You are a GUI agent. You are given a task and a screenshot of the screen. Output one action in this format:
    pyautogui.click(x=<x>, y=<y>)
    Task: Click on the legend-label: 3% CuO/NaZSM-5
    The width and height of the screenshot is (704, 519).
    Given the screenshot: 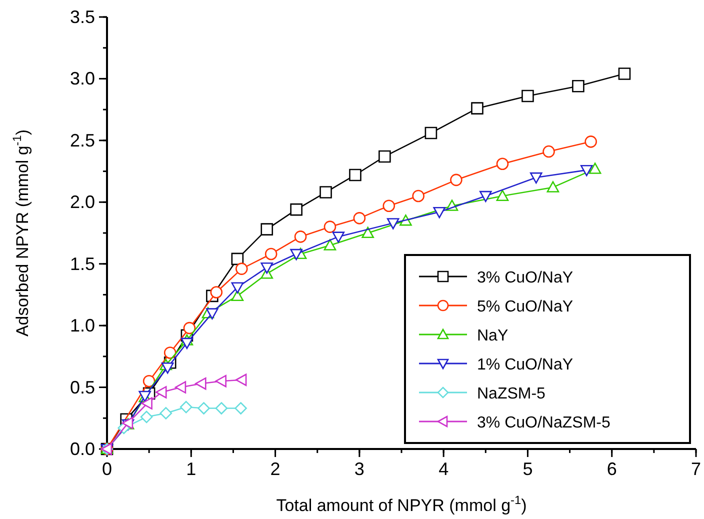 What is the action you would take?
    pyautogui.click(x=543, y=423)
    